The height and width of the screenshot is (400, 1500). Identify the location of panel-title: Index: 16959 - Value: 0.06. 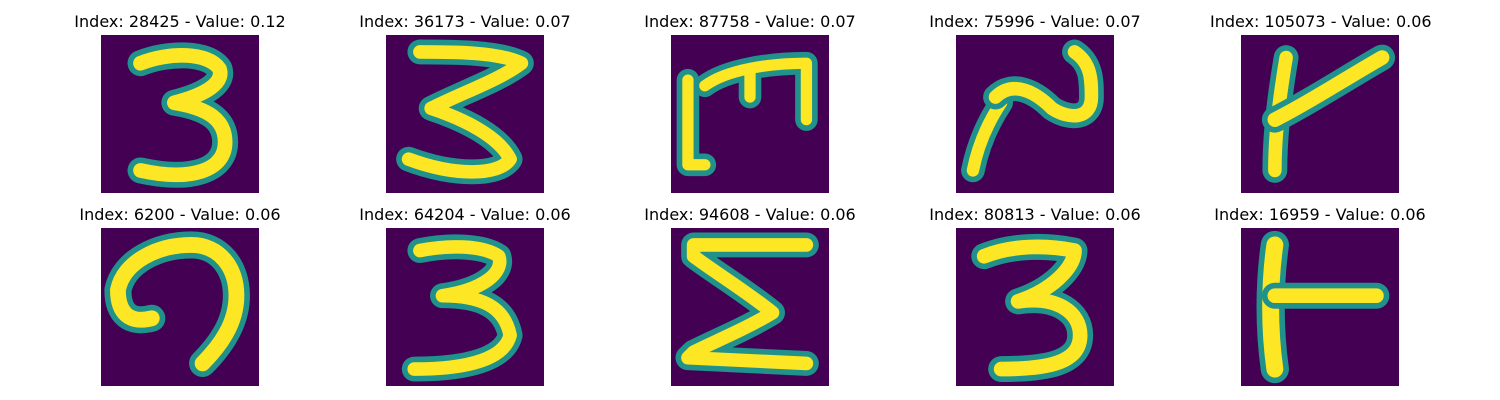
(1320, 214).